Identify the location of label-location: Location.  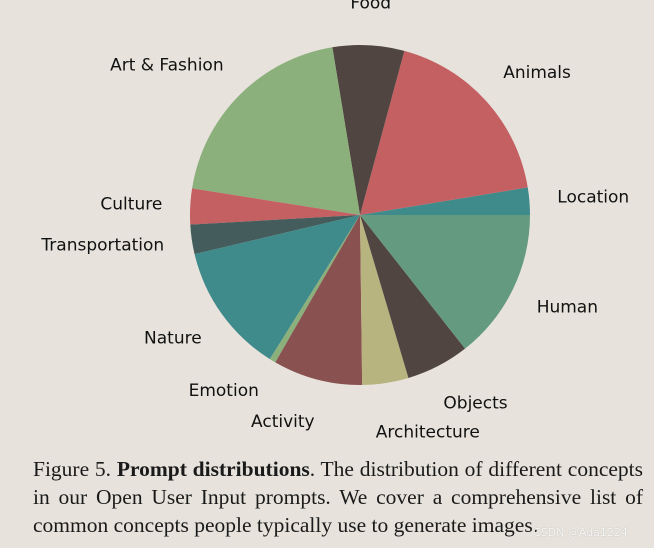
(593, 198).